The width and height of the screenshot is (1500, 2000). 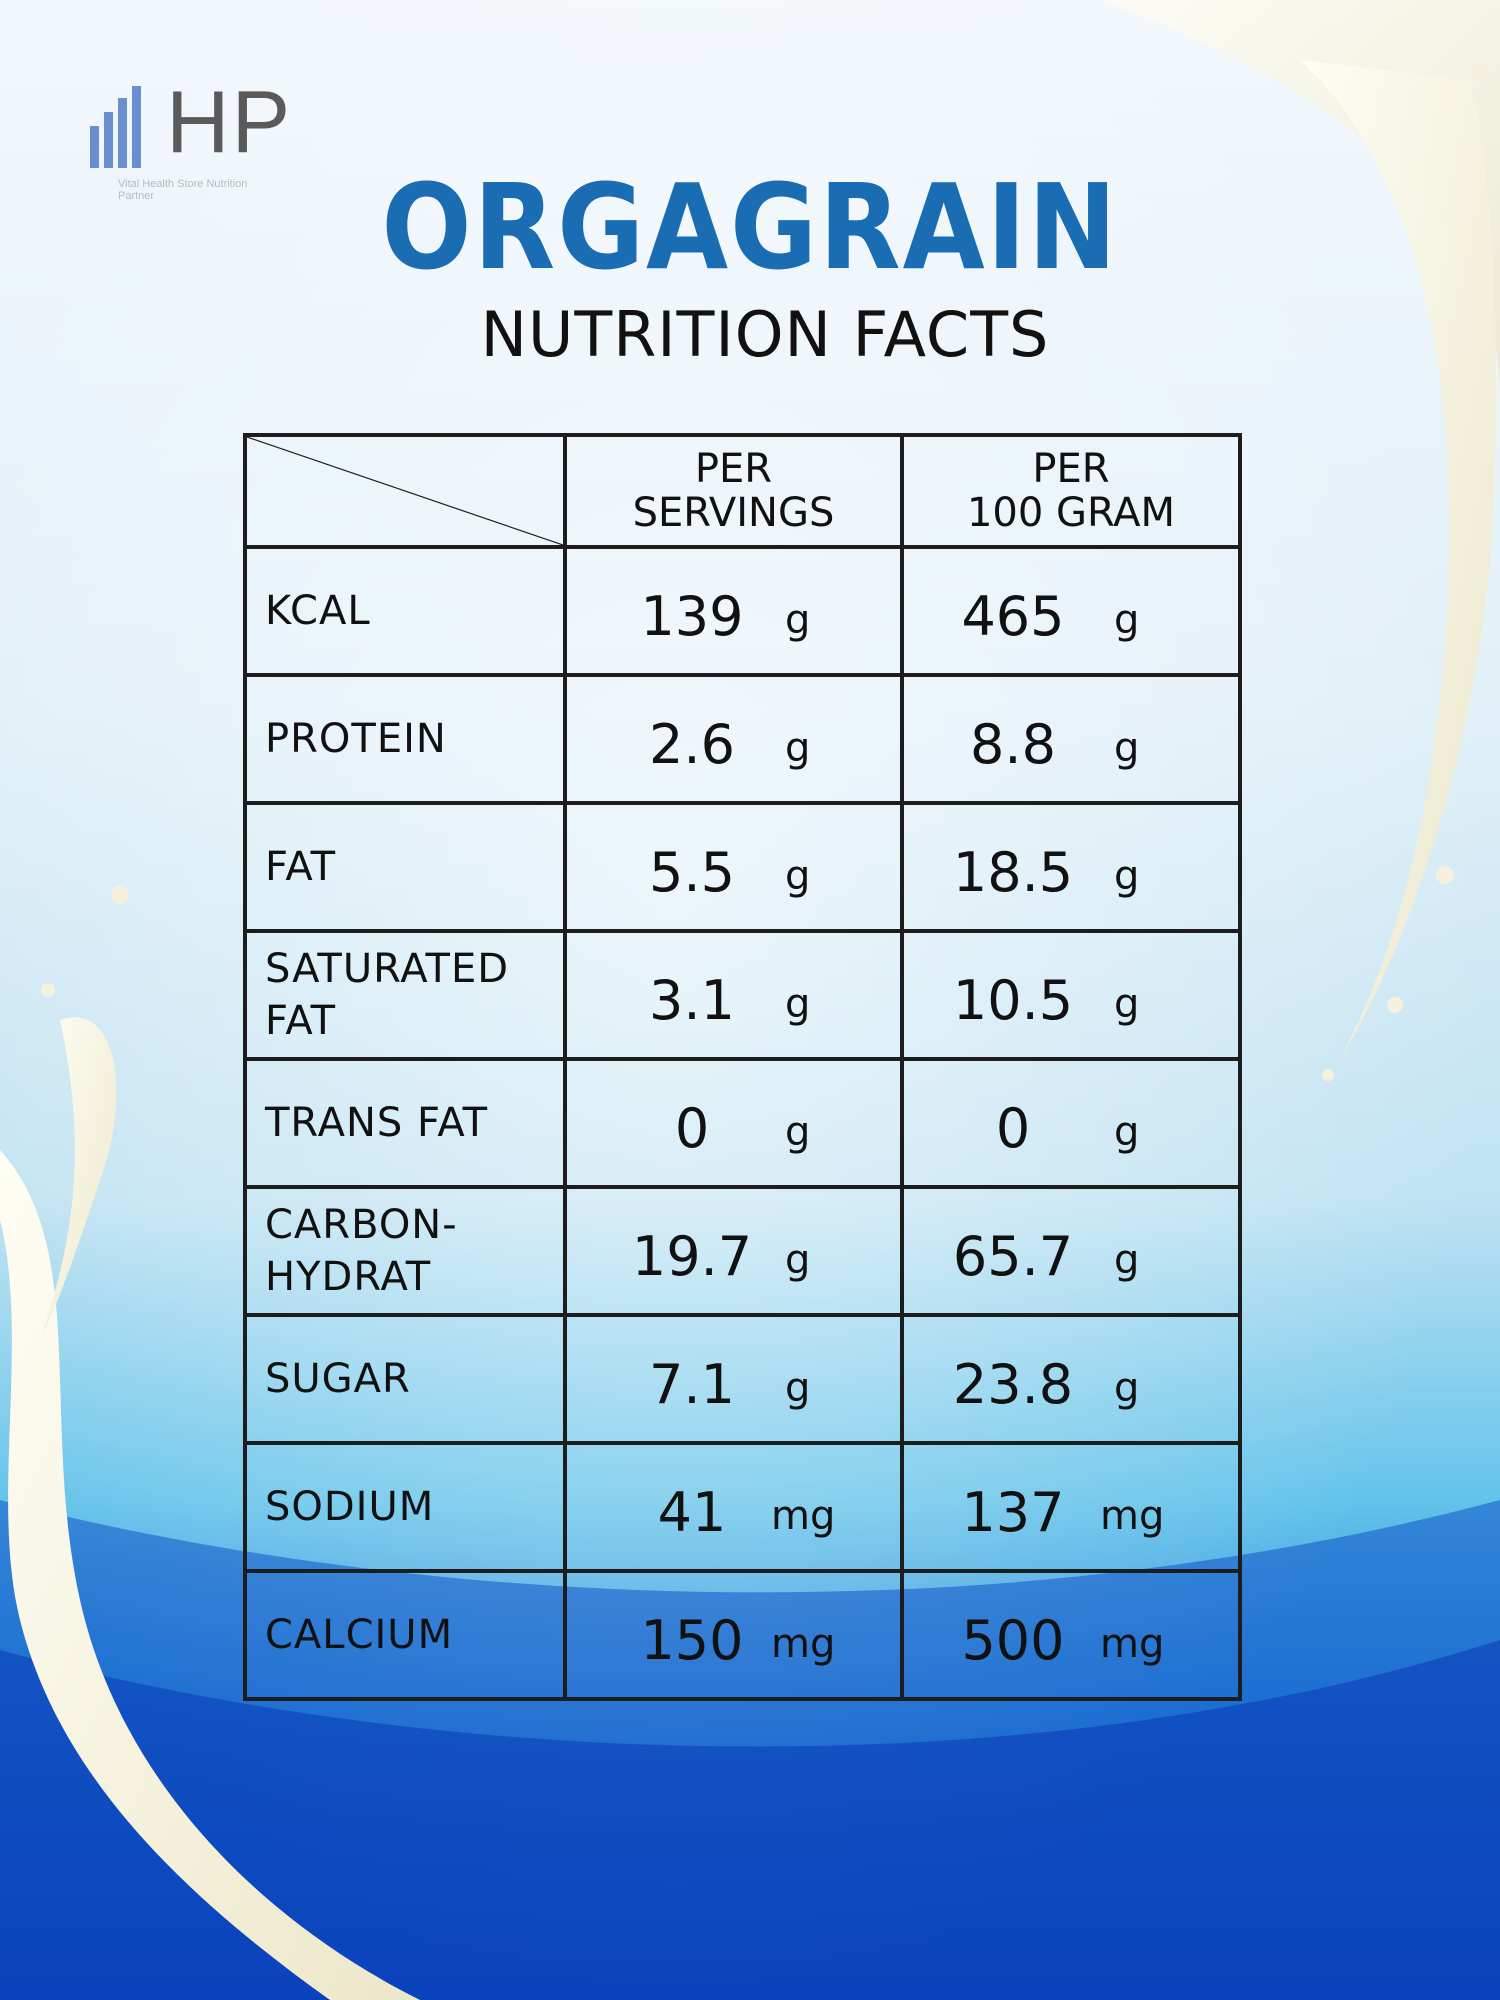 I want to click on per-serving-cell: 19.7 g, so click(x=733, y=1251).